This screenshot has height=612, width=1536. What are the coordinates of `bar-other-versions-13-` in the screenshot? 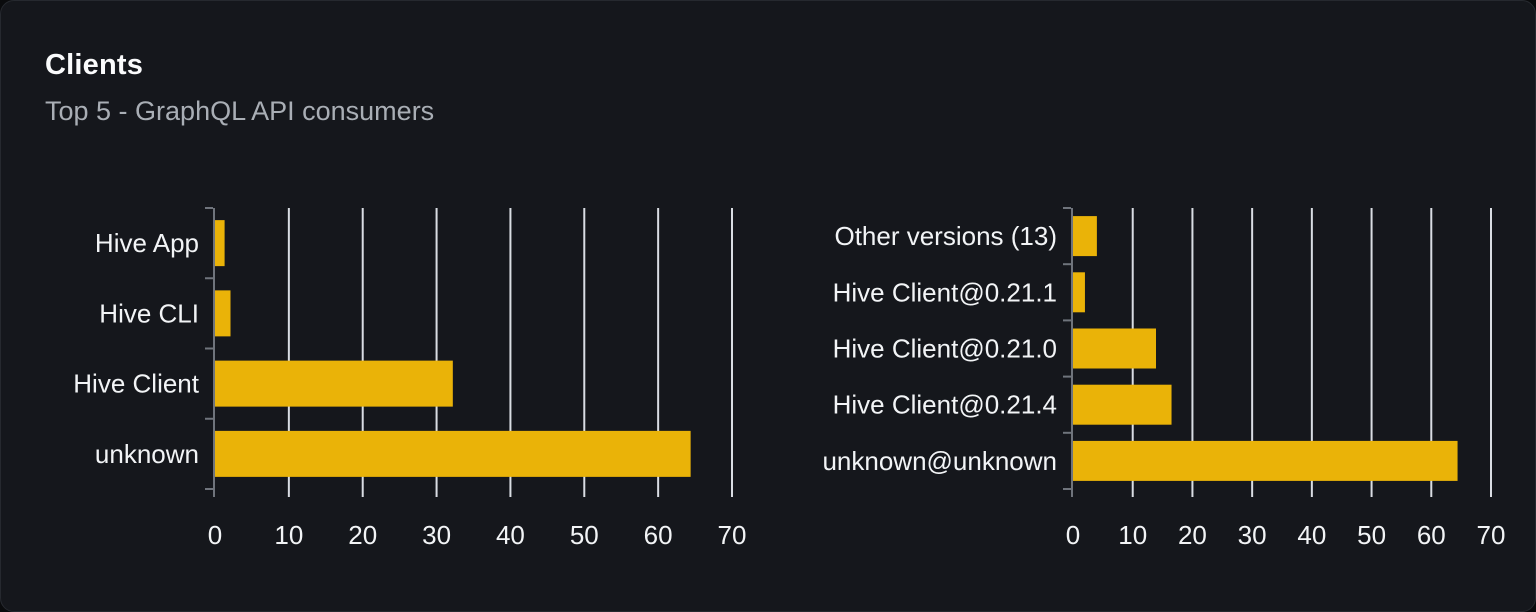 It's located at (1085, 236).